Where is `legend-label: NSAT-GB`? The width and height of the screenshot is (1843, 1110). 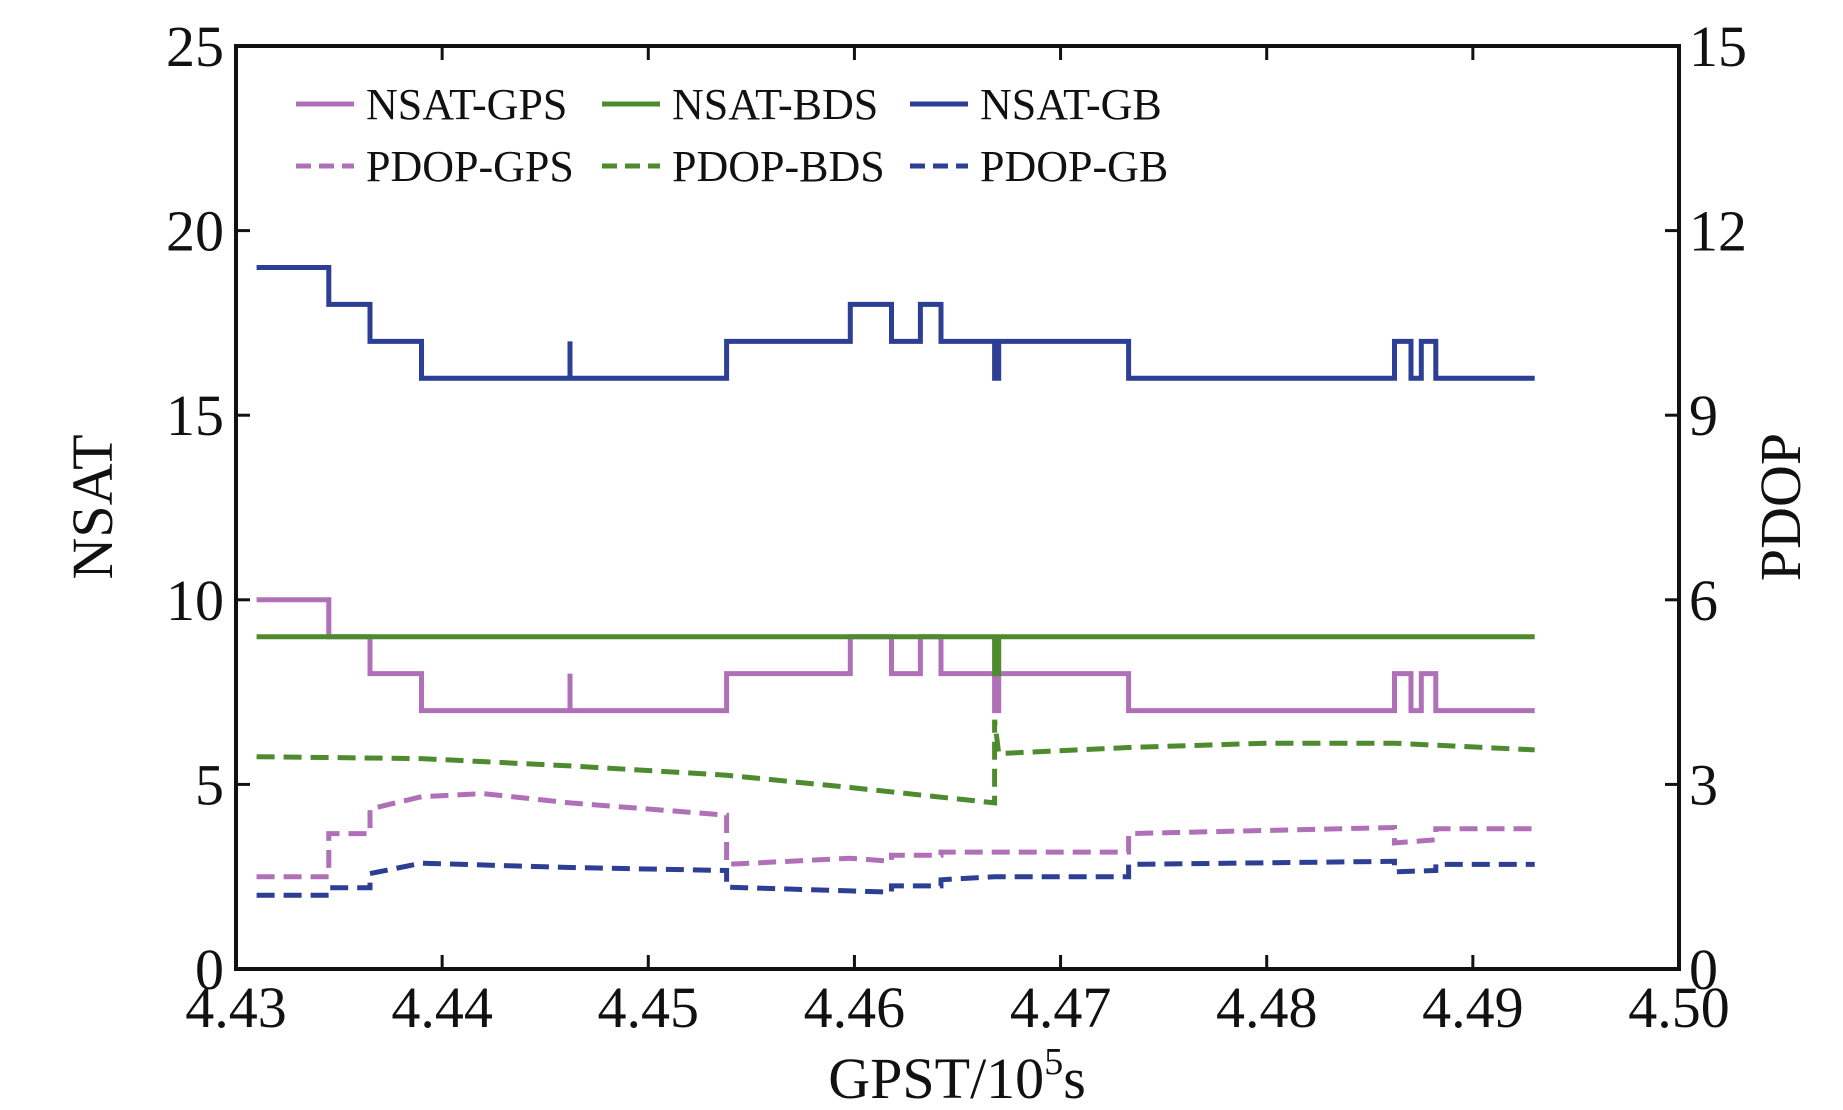
legend-label: NSAT-GB is located at coordinates (1071, 104).